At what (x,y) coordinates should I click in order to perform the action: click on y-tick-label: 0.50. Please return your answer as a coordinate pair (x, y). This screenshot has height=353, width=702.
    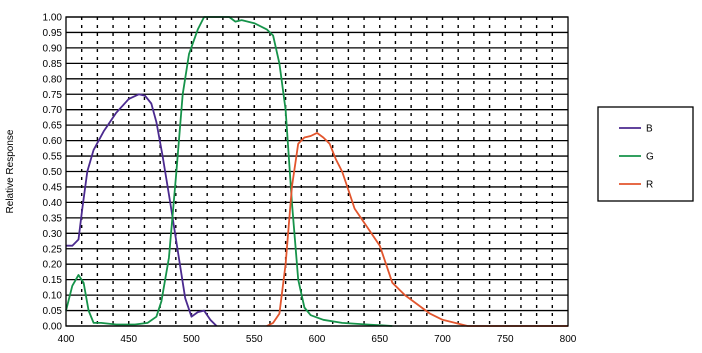
    Looking at the image, I should click on (53, 172).